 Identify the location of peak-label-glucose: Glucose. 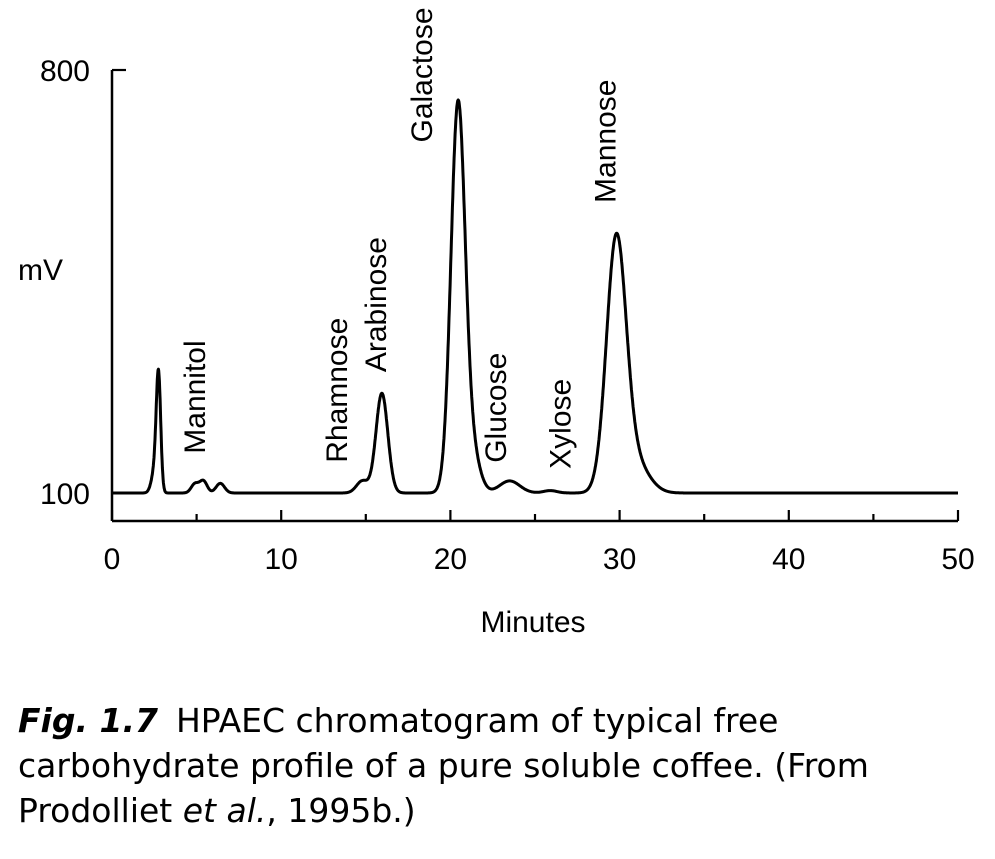
(496, 408).